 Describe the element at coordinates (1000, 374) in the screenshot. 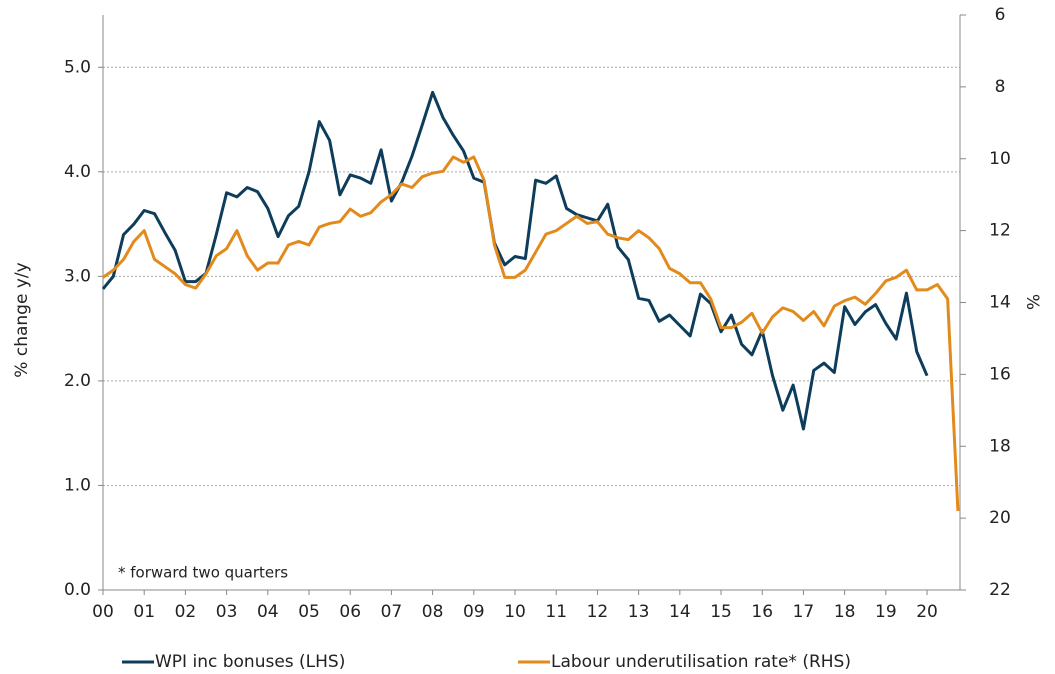

I see `y2-tick-label: 16` at that location.